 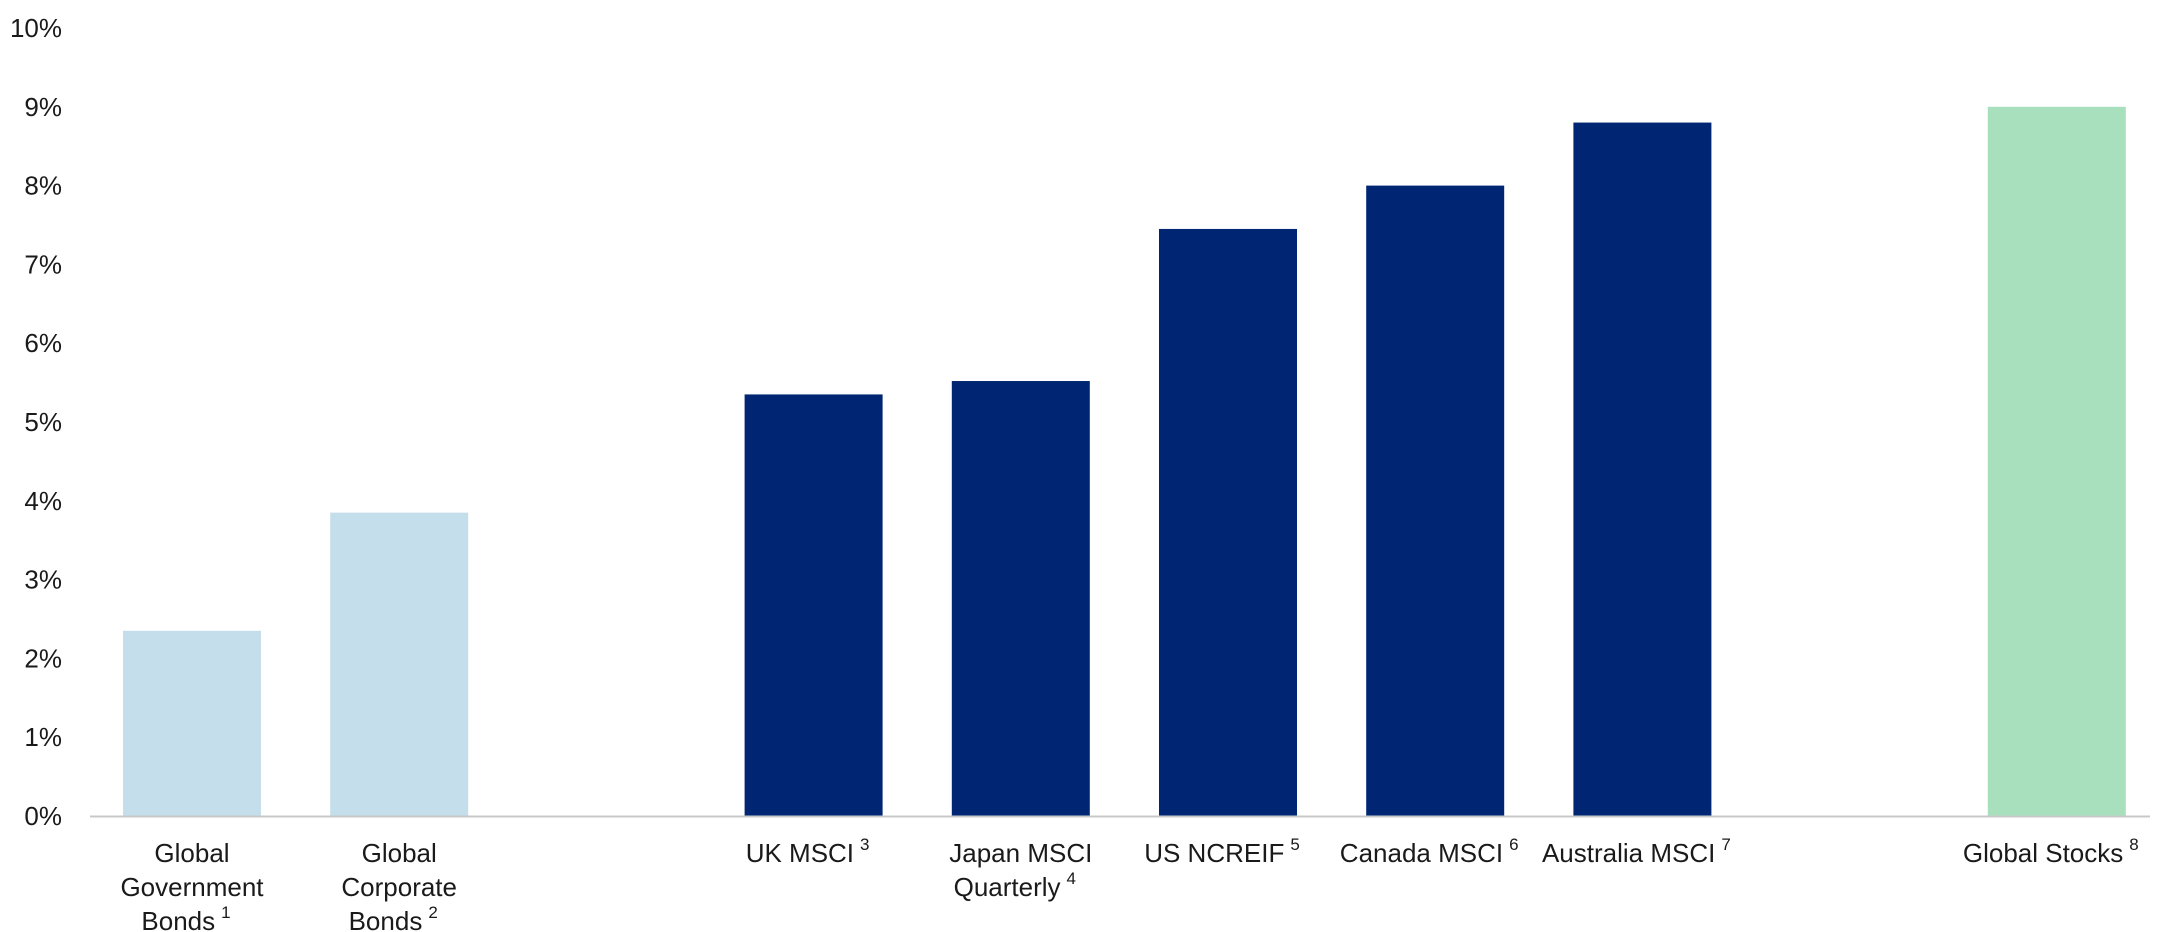 What do you see at coordinates (43, 422) in the screenshot?
I see `y-tick-label: 5%` at bounding box center [43, 422].